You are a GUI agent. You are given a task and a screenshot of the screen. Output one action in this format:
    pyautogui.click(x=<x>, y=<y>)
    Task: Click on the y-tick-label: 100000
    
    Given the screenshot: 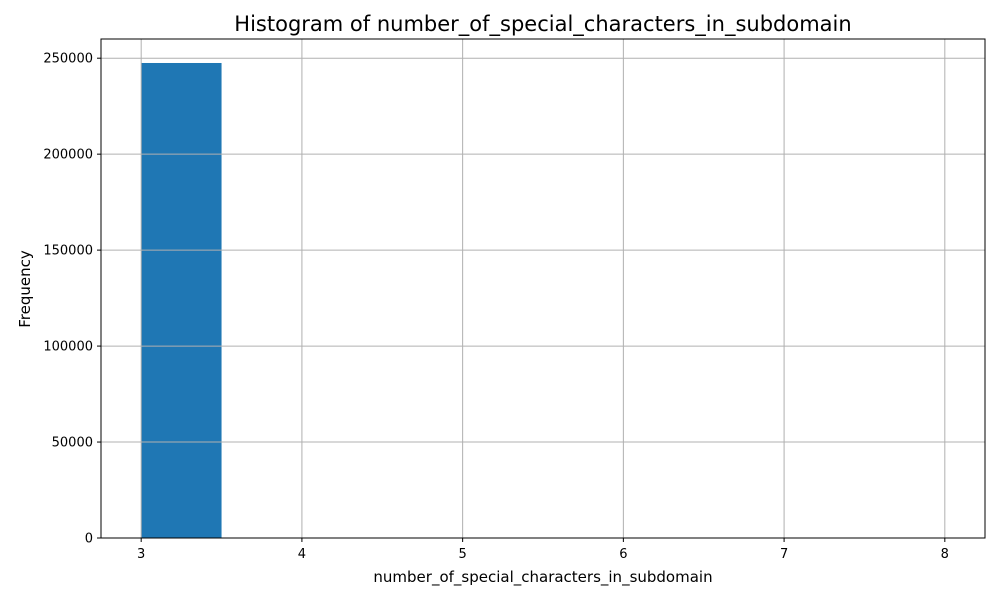 What is the action you would take?
    pyautogui.click(x=68, y=347)
    